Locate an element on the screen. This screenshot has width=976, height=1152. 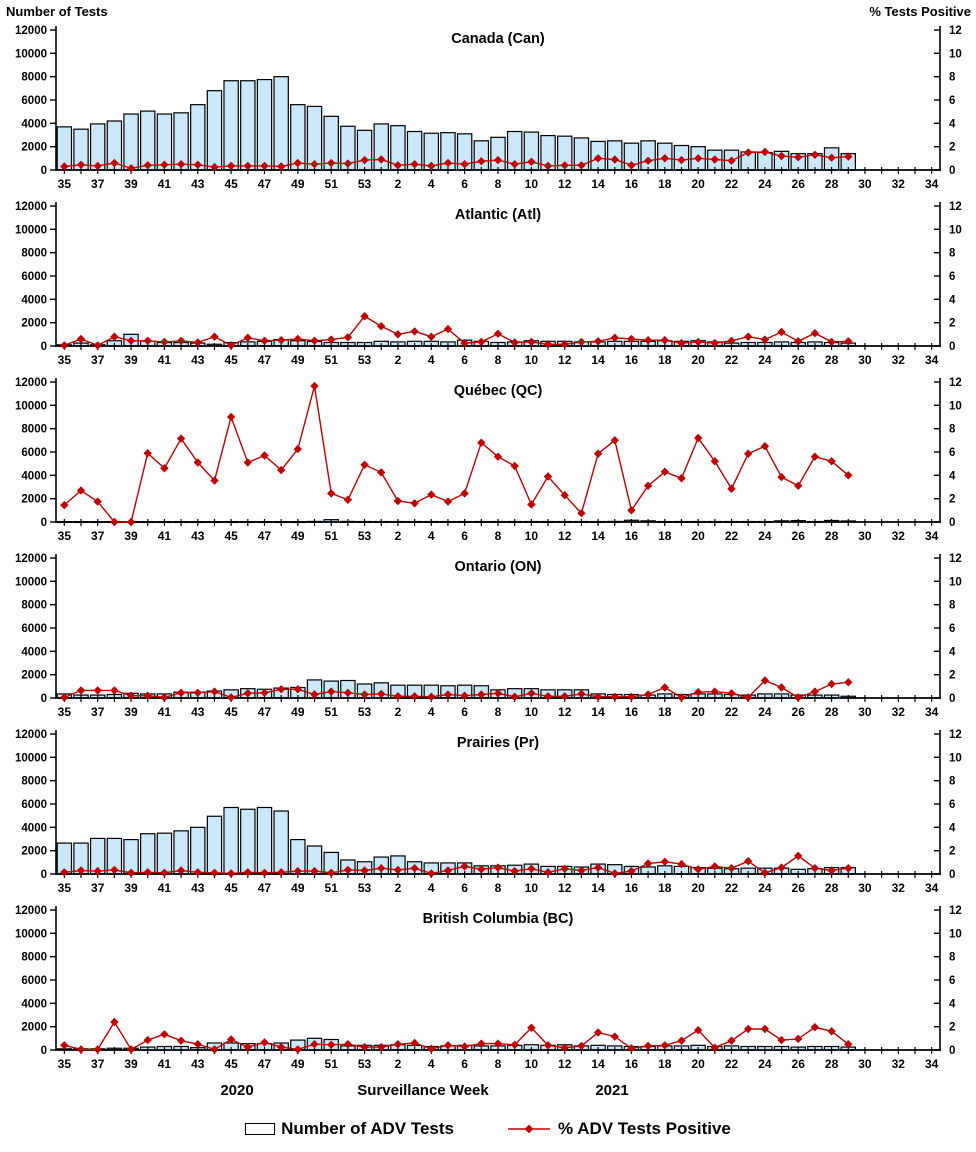
svg-text: 39 is located at coordinates (131, 712).